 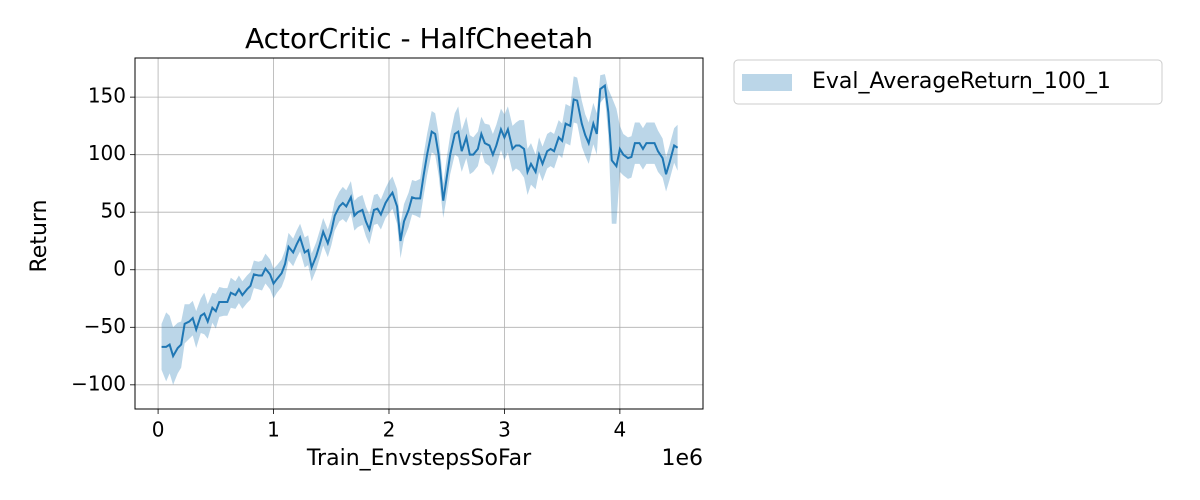 I want to click on legend-swatch, so click(x=767, y=82).